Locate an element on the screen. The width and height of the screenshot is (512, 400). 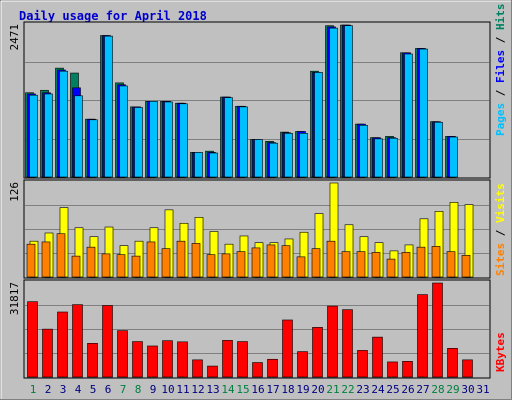
legend-bottom: KBytes is located at coordinates (500, 352).